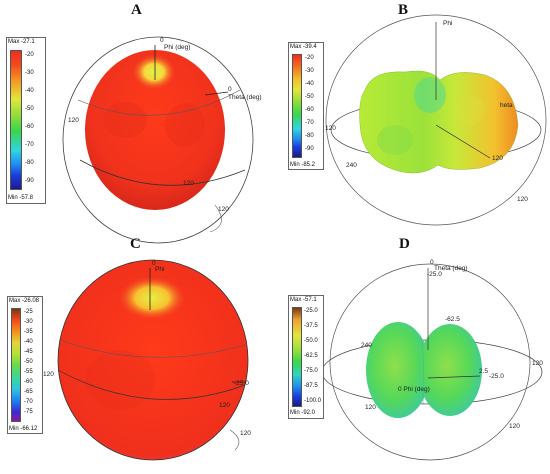 The image size is (550, 474). I want to click on panel-b-legend-max: Max -39.4, so click(303, 47).